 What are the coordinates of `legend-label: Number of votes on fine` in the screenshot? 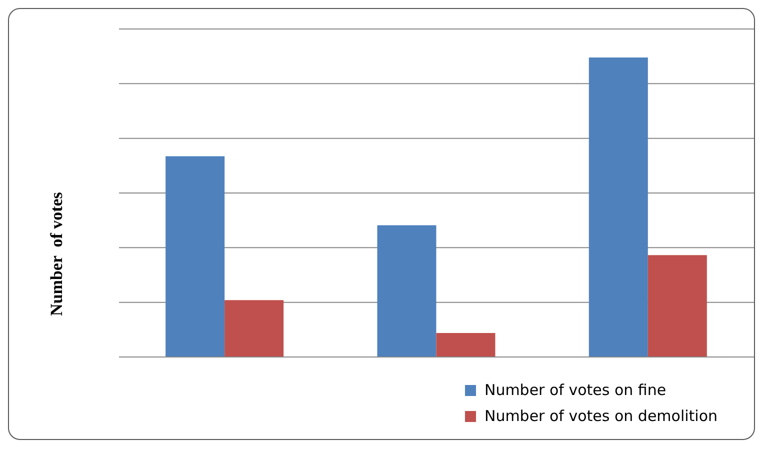 It's located at (575, 390).